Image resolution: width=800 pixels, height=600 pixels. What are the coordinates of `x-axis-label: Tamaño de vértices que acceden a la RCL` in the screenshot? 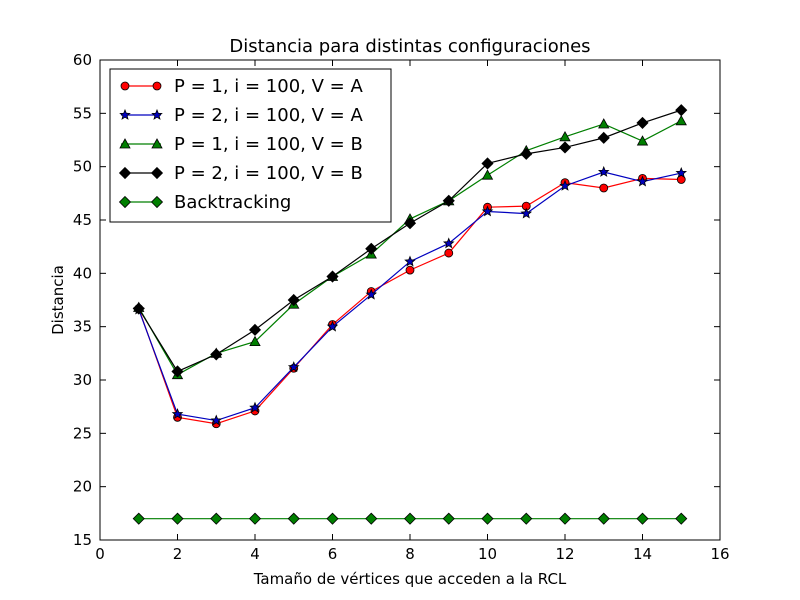 It's located at (410, 579).